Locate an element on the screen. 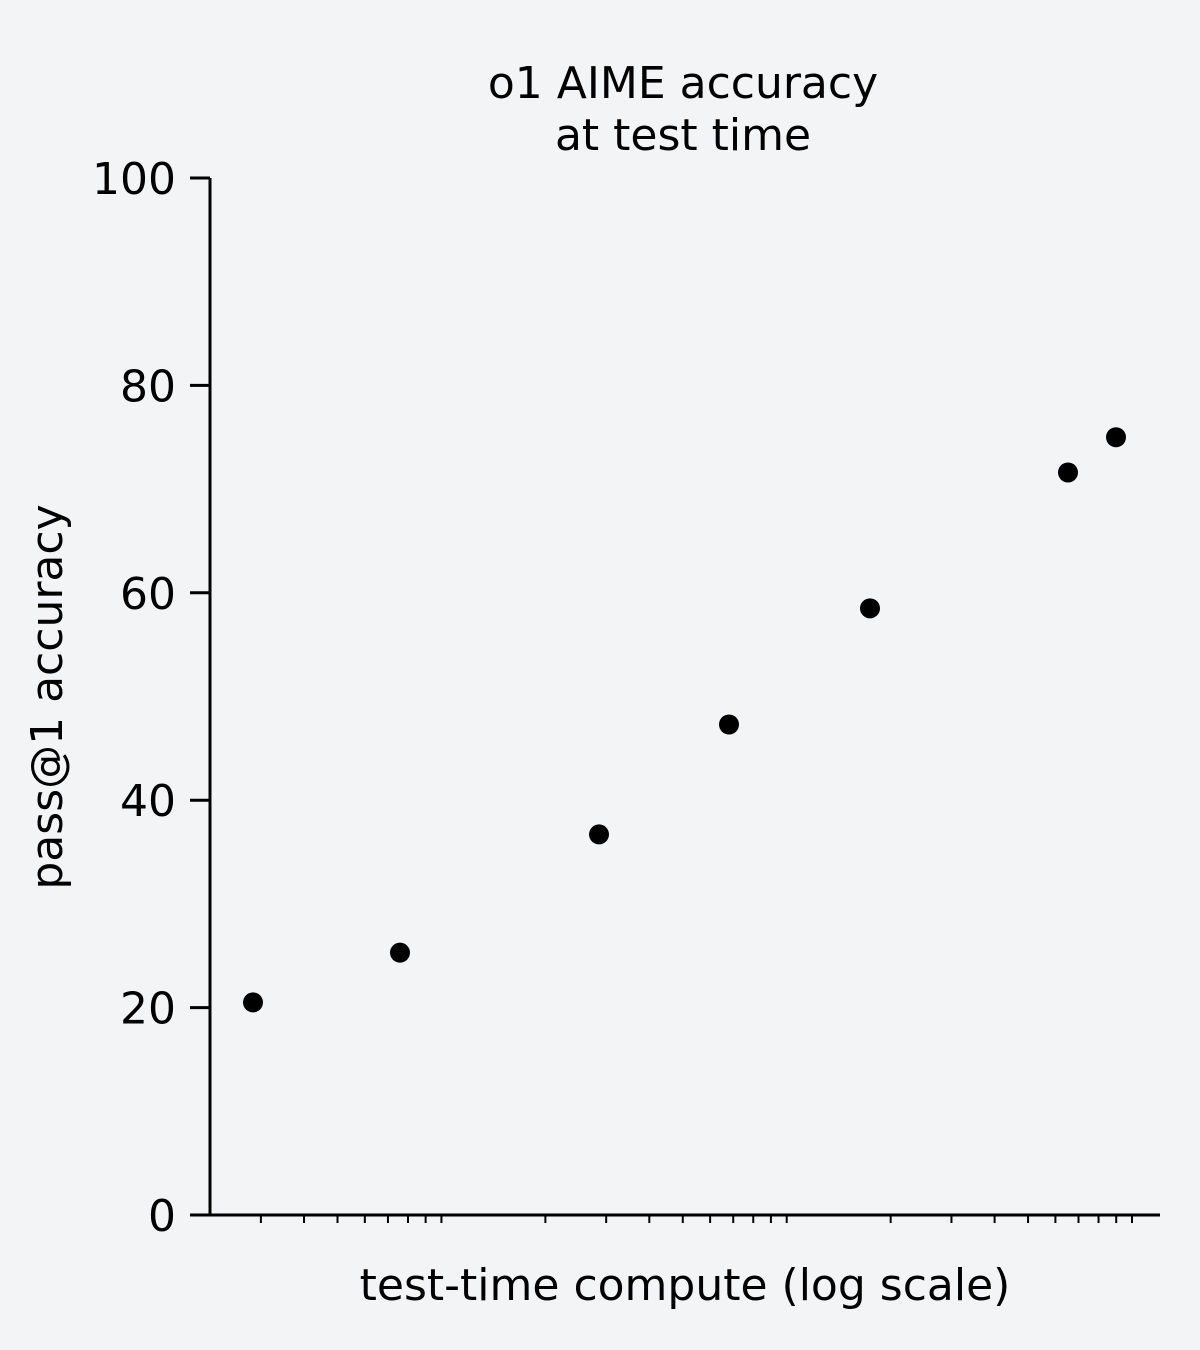  y-tick-label: 80 is located at coordinates (148, 386).